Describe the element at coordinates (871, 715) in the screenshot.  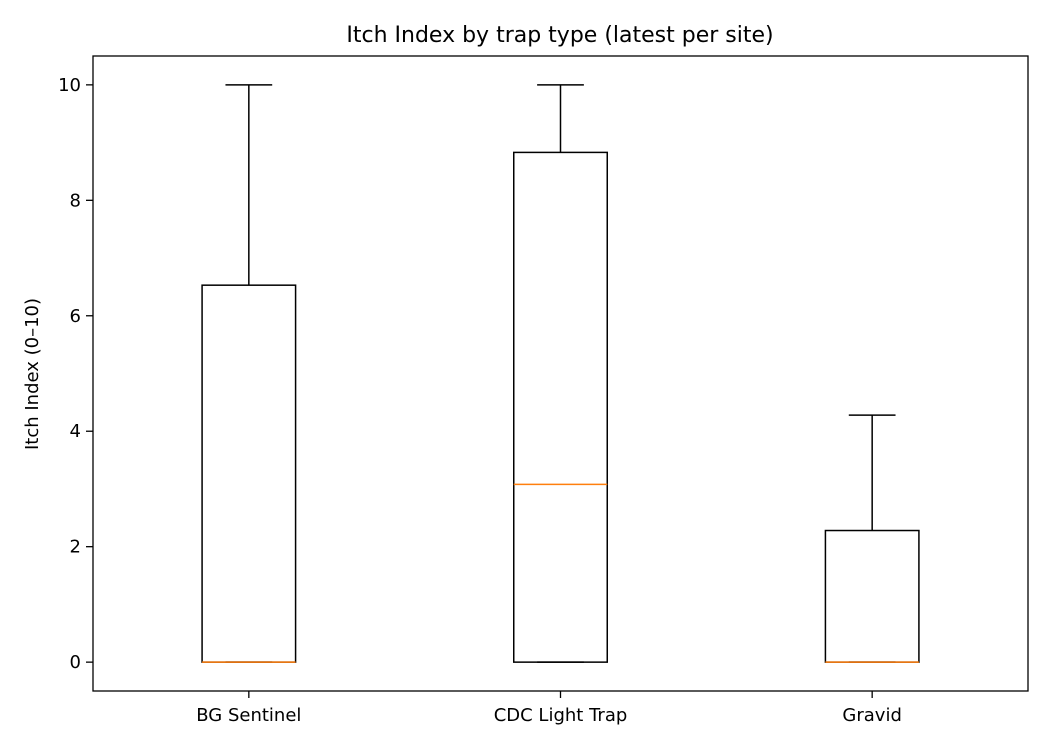
I see `x-tick-label: Gravid` at that location.